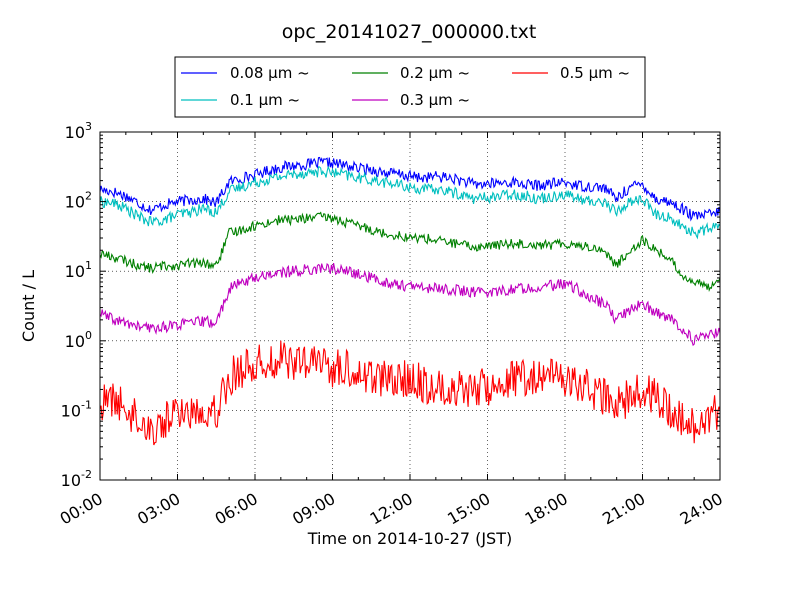 This screenshot has width=800, height=600. What do you see at coordinates (435, 73) in the screenshot?
I see `legend-label: 0.2 μm ~` at bounding box center [435, 73].